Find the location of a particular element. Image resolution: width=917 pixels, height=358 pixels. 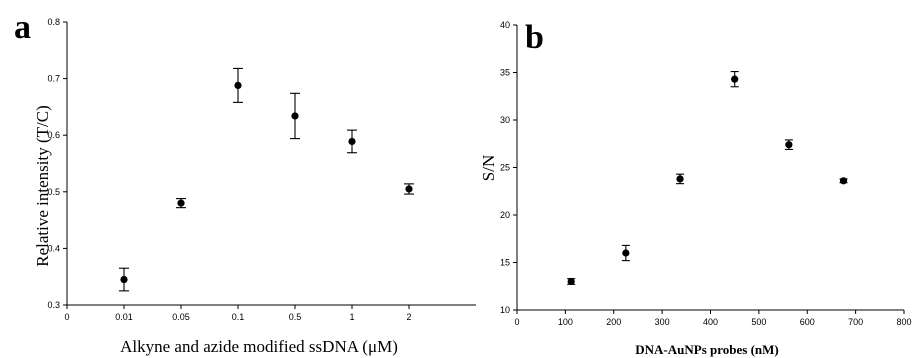

panel-a-x-tick-label: 0 is located at coordinates (66, 317).